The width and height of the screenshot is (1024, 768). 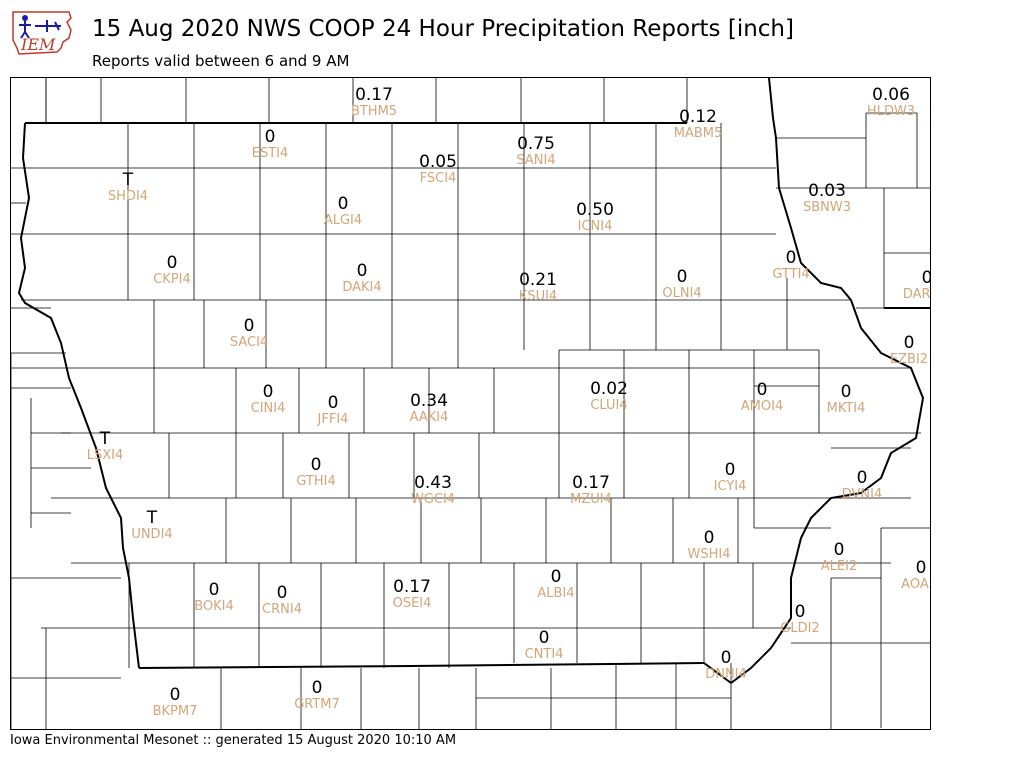 I want to click on station-id: GTHI4, so click(x=316, y=481).